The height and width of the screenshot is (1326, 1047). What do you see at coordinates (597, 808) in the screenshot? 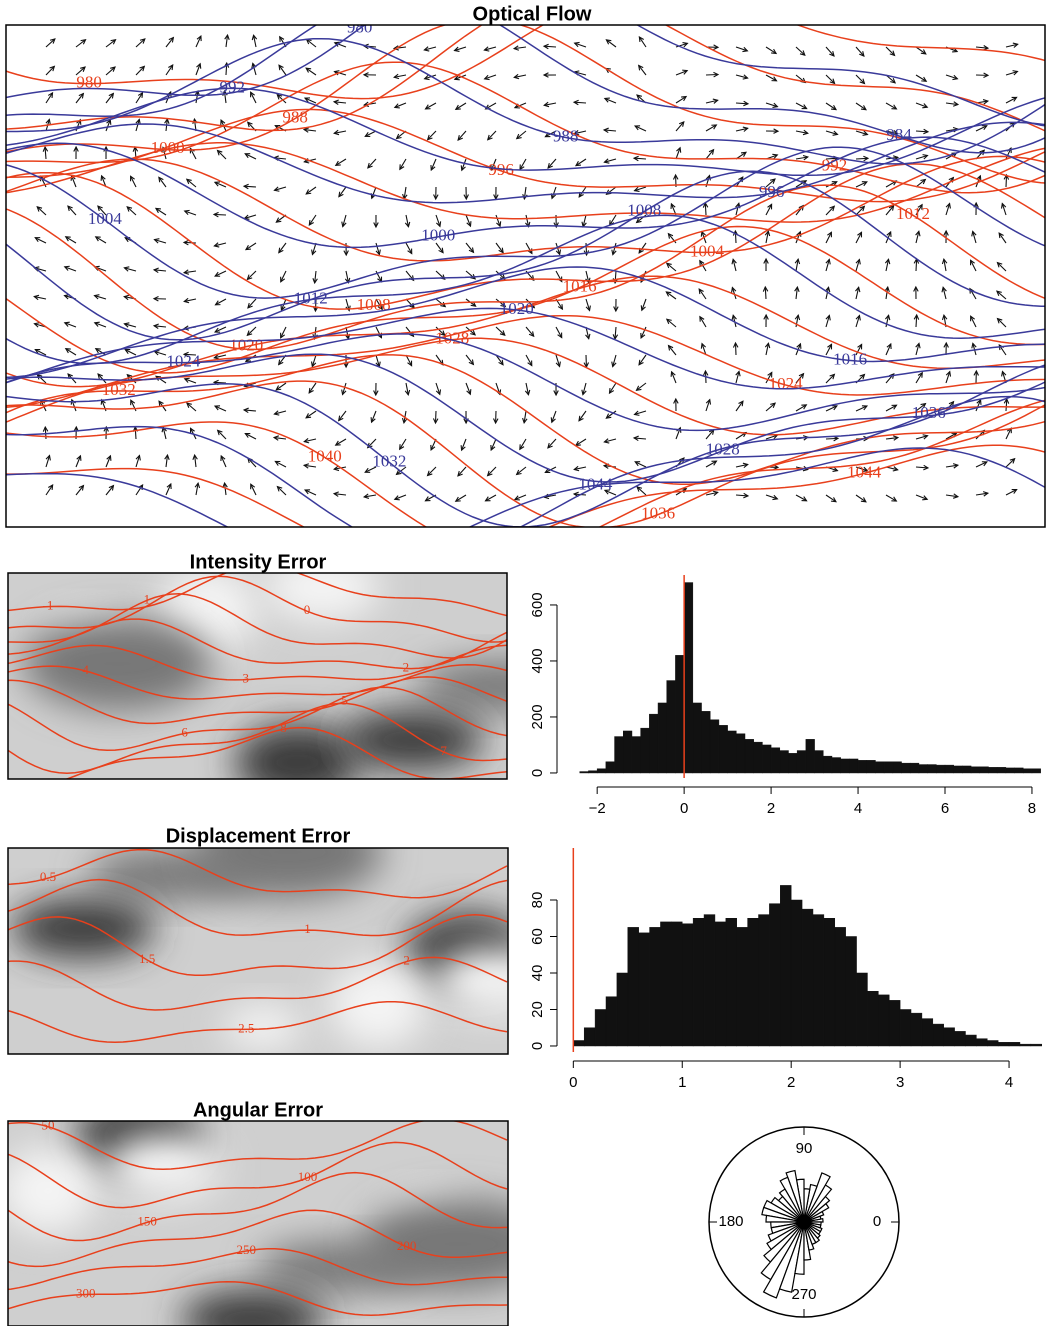
I see `x-tick-label: −2` at bounding box center [597, 808].